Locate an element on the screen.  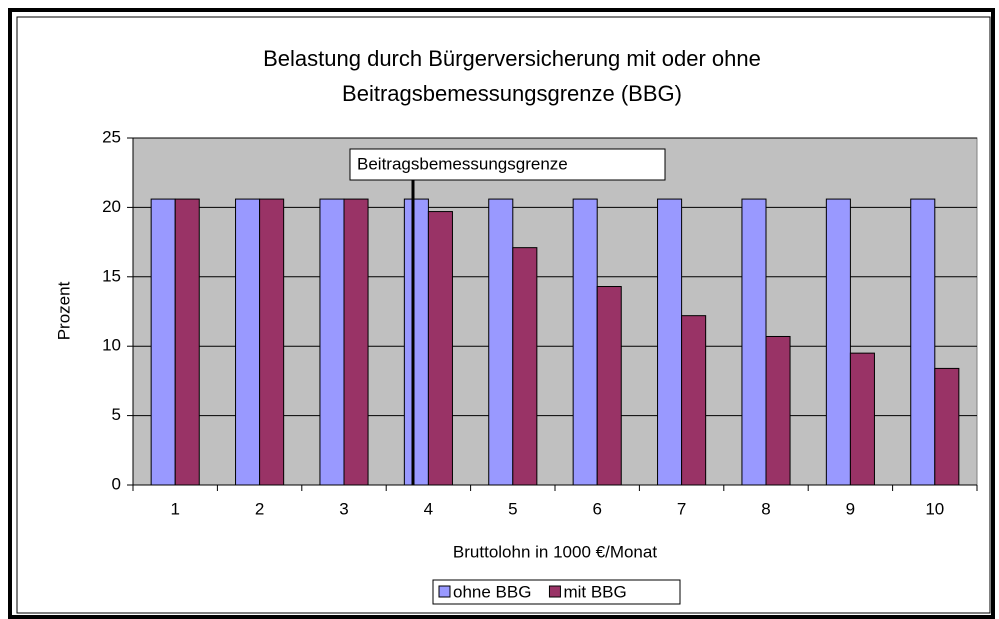
legend-label: mit BBG is located at coordinates (594, 591).